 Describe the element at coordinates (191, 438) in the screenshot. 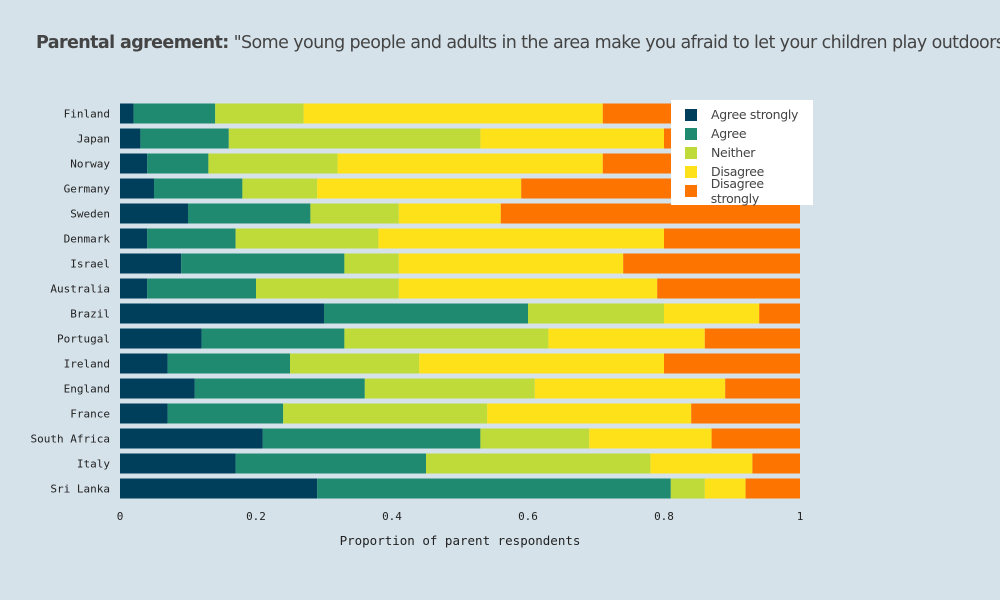

I see `bar-south-africa-agree-strongly` at that location.